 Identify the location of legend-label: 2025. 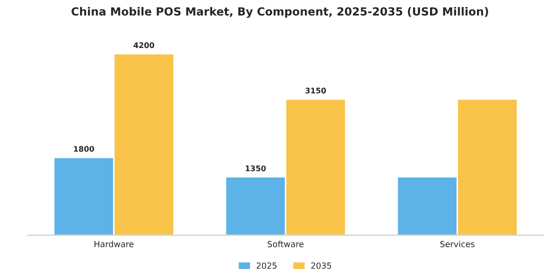
(266, 265).